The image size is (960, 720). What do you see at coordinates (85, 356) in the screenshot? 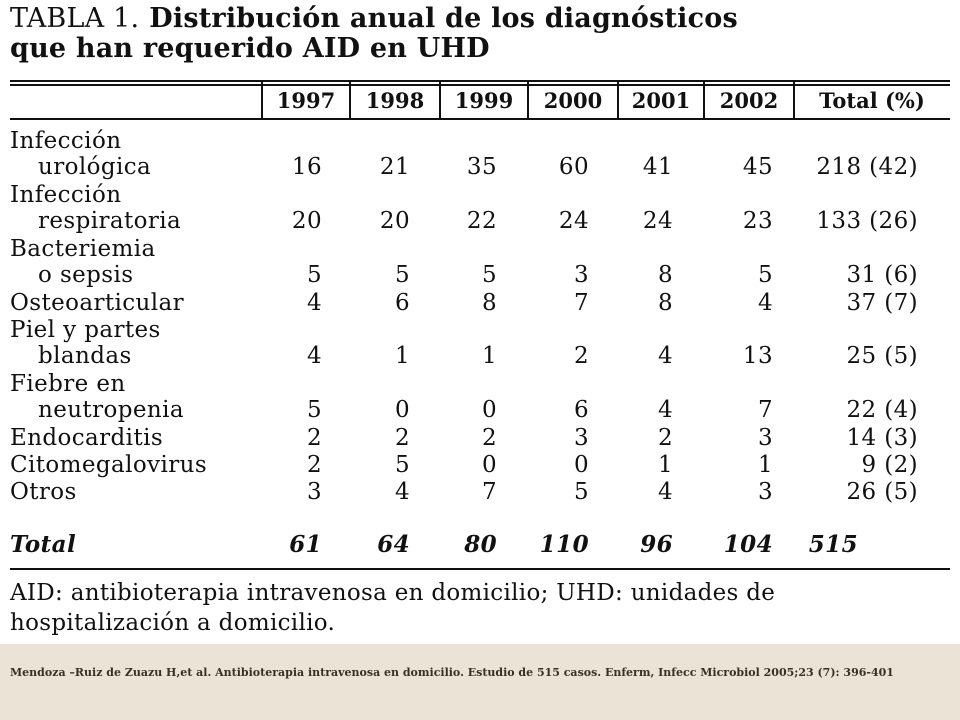
I see `row-label: blandas` at bounding box center [85, 356].